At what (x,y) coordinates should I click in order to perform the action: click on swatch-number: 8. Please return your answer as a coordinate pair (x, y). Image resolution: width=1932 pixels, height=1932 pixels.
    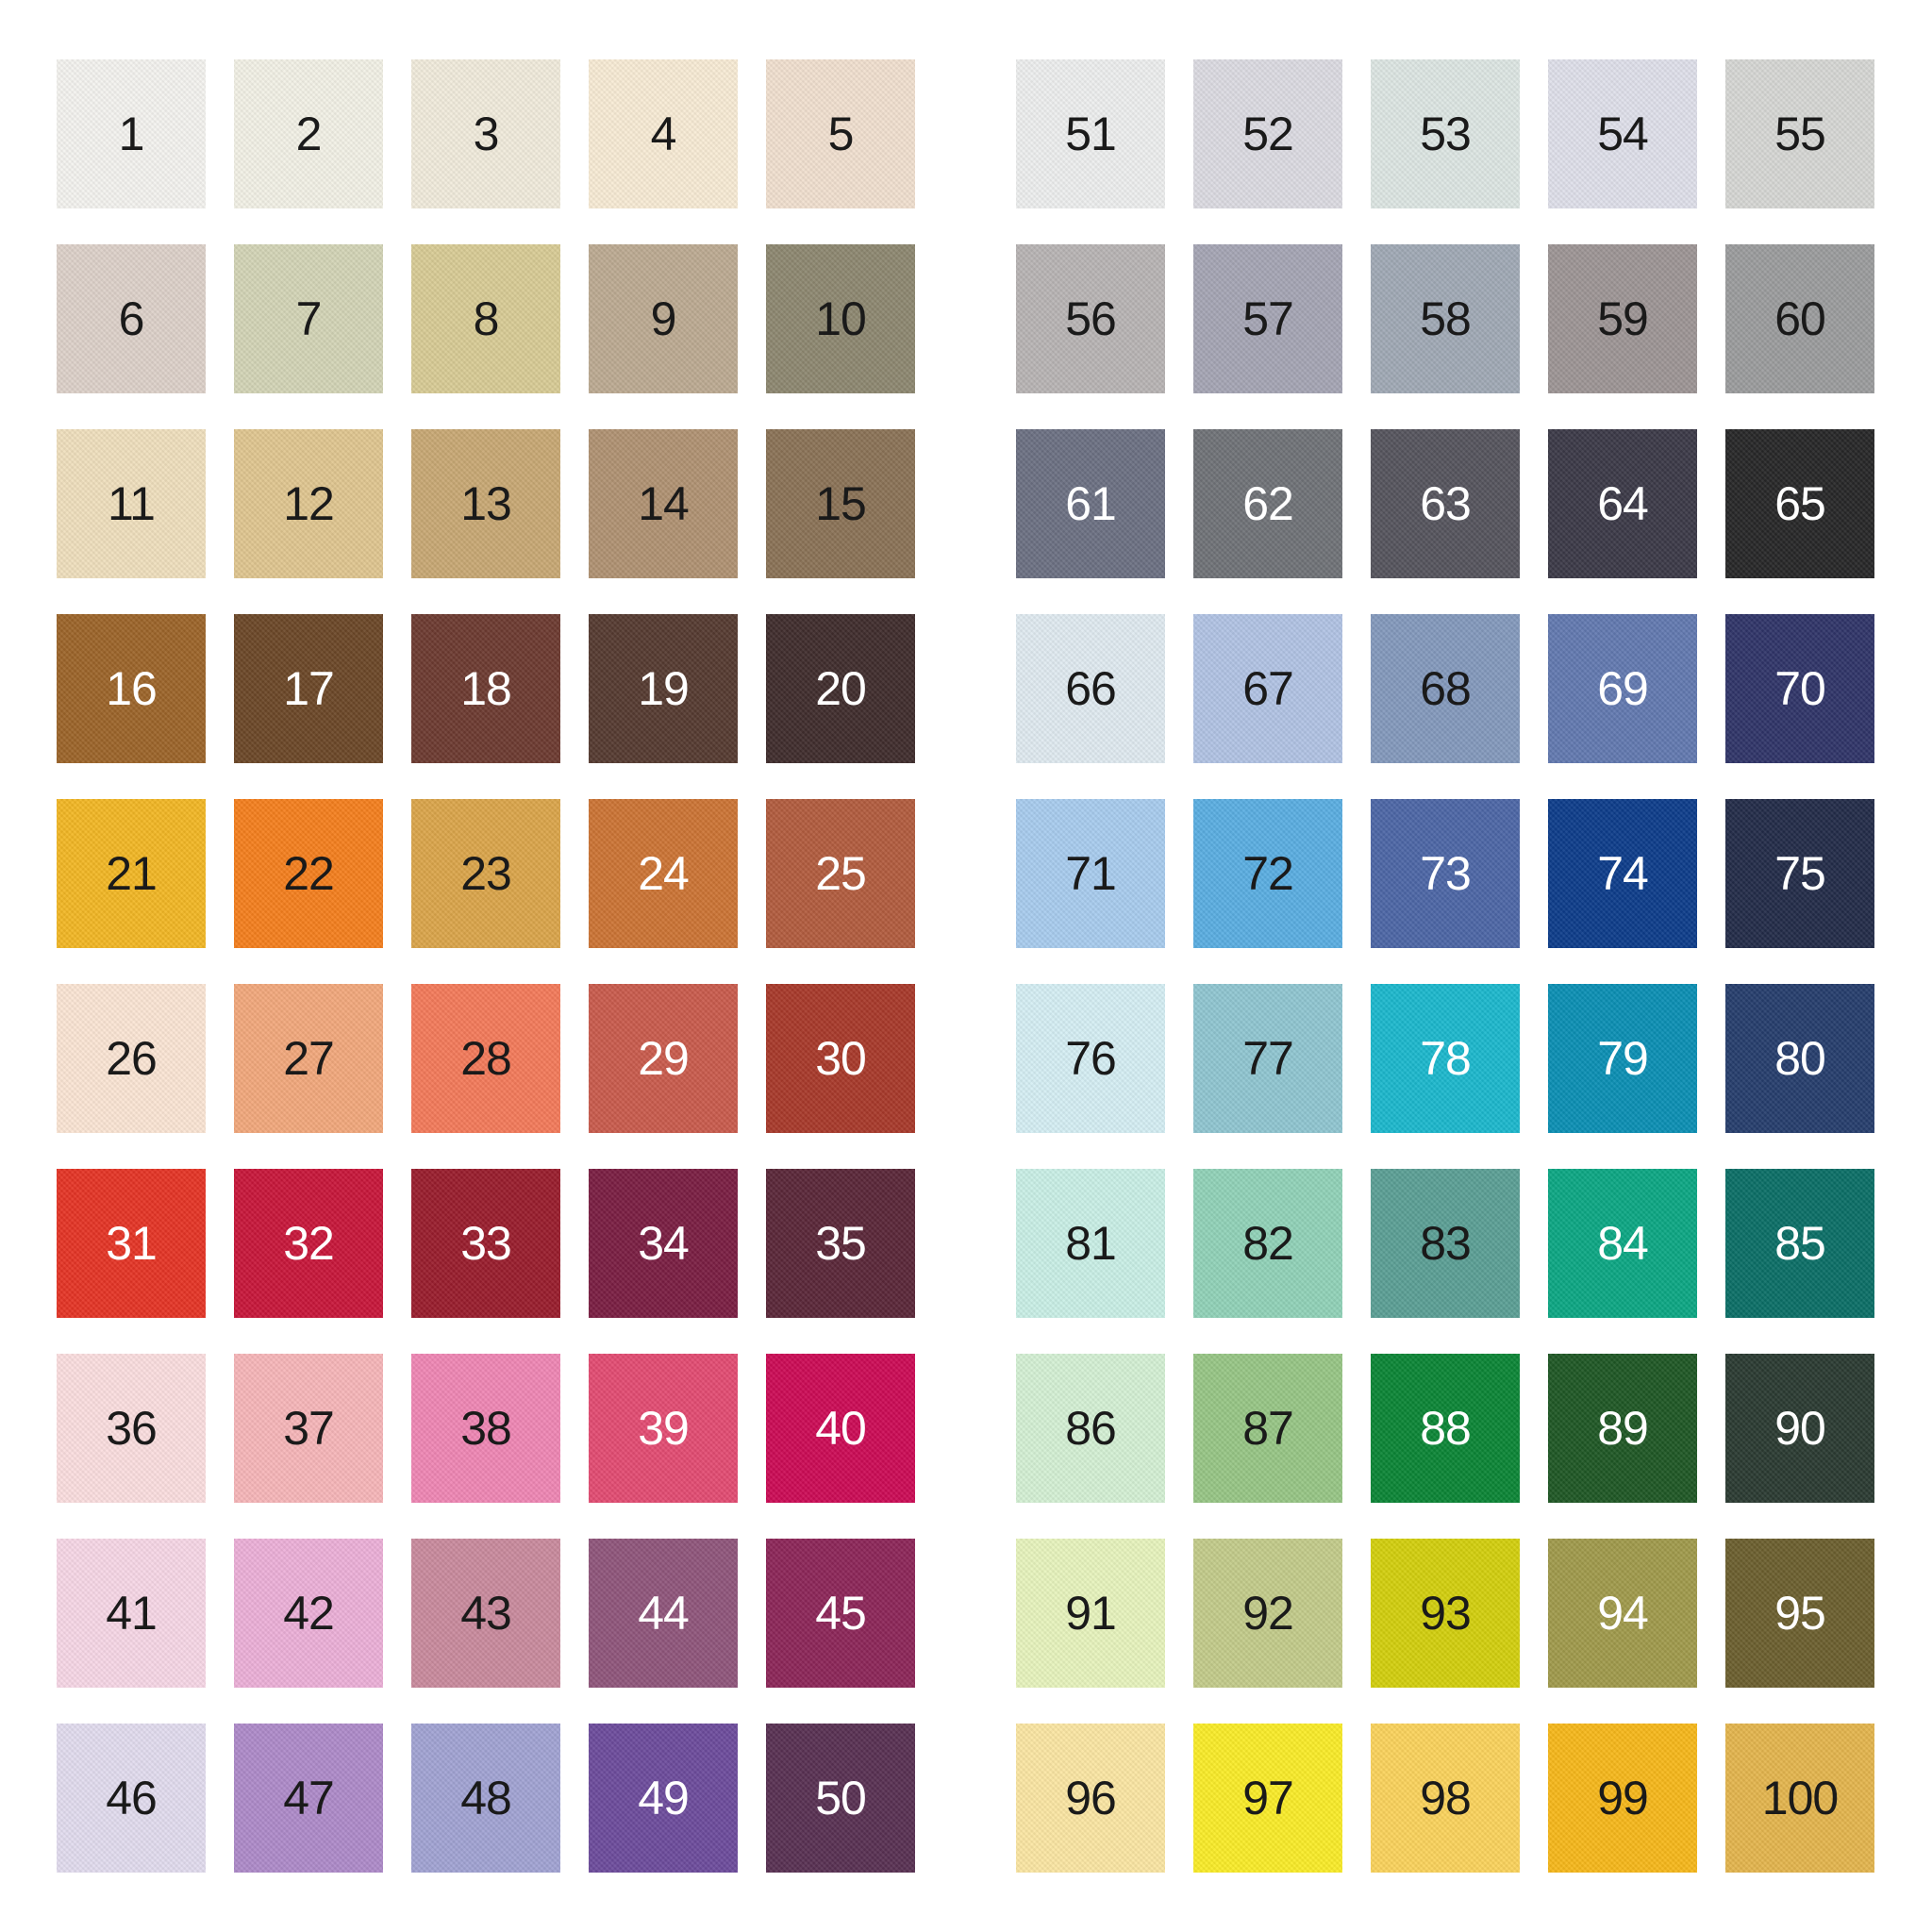
    Looking at the image, I should click on (486, 318).